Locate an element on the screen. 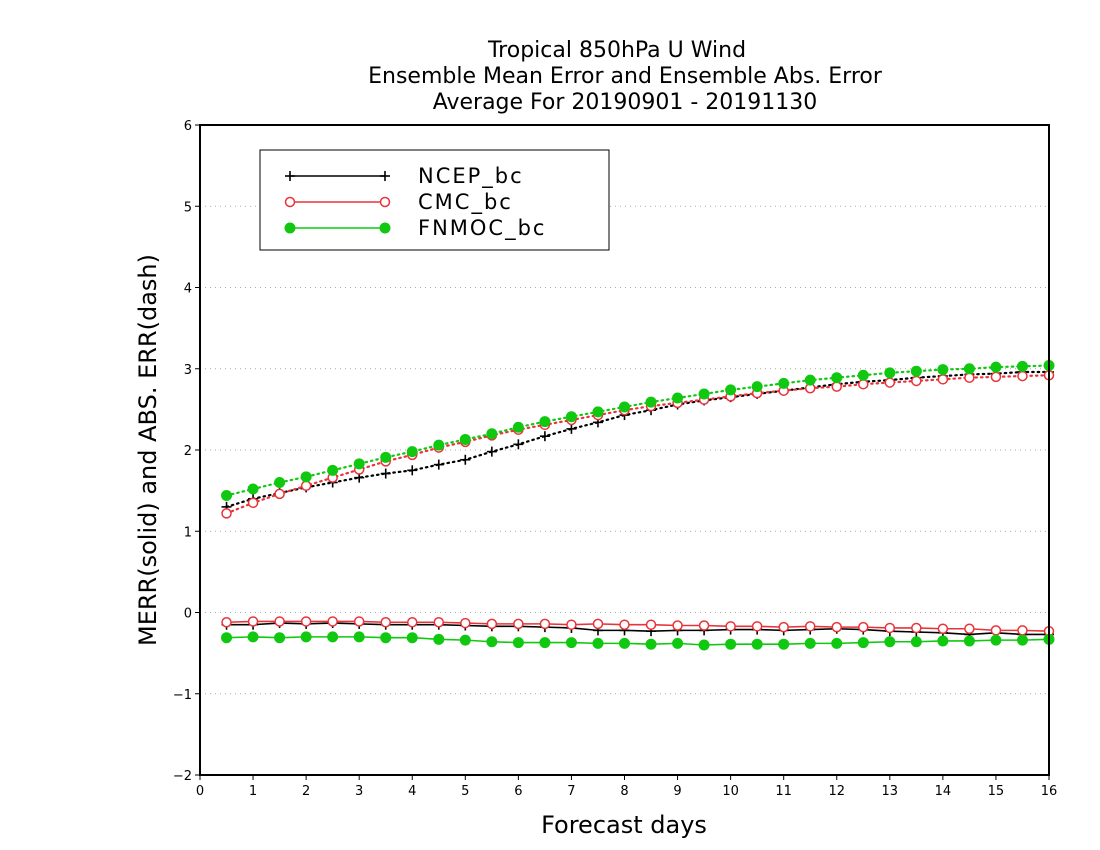 The image size is (1100, 850). x-tick-label: 7 is located at coordinates (571, 791).